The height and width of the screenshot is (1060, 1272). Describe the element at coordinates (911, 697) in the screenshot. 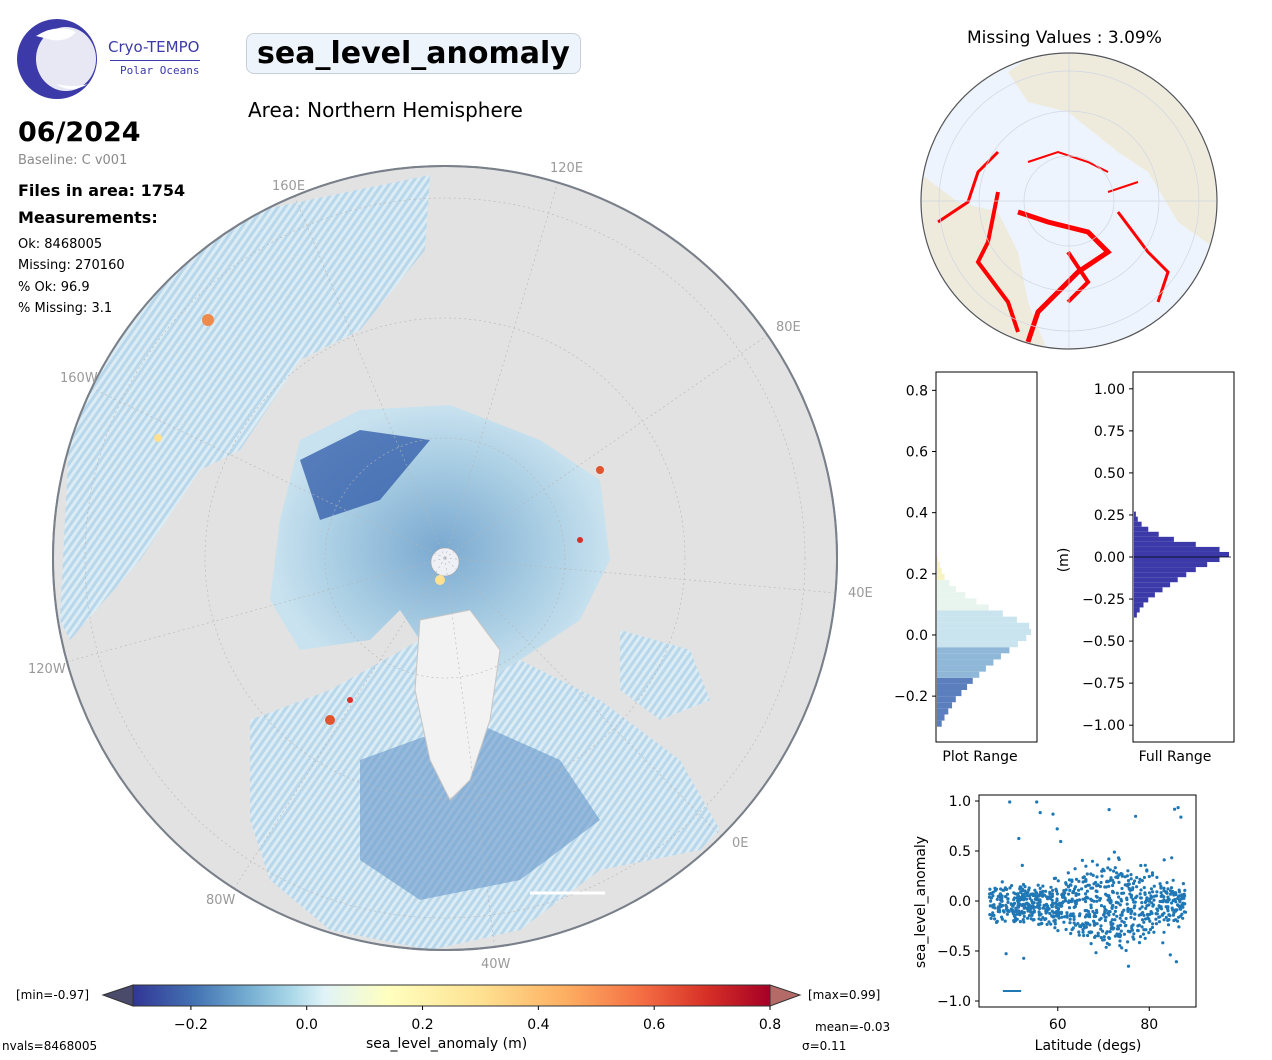

I see `hist1-tick-label: −0.2` at that location.